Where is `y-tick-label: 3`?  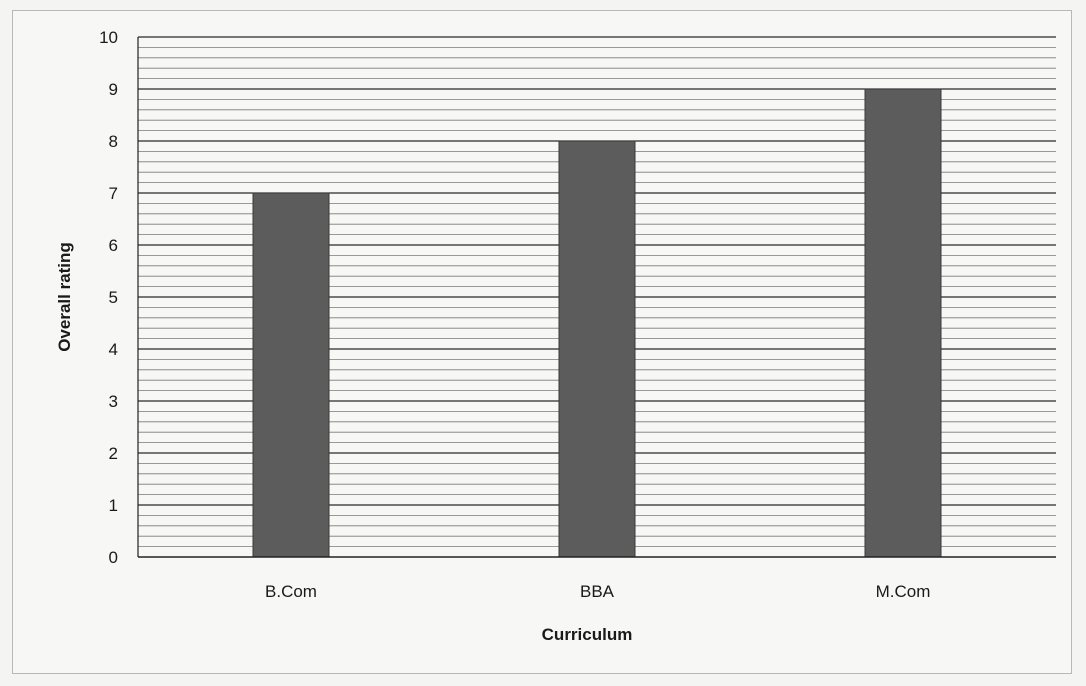
y-tick-label: 3 is located at coordinates (113, 401).